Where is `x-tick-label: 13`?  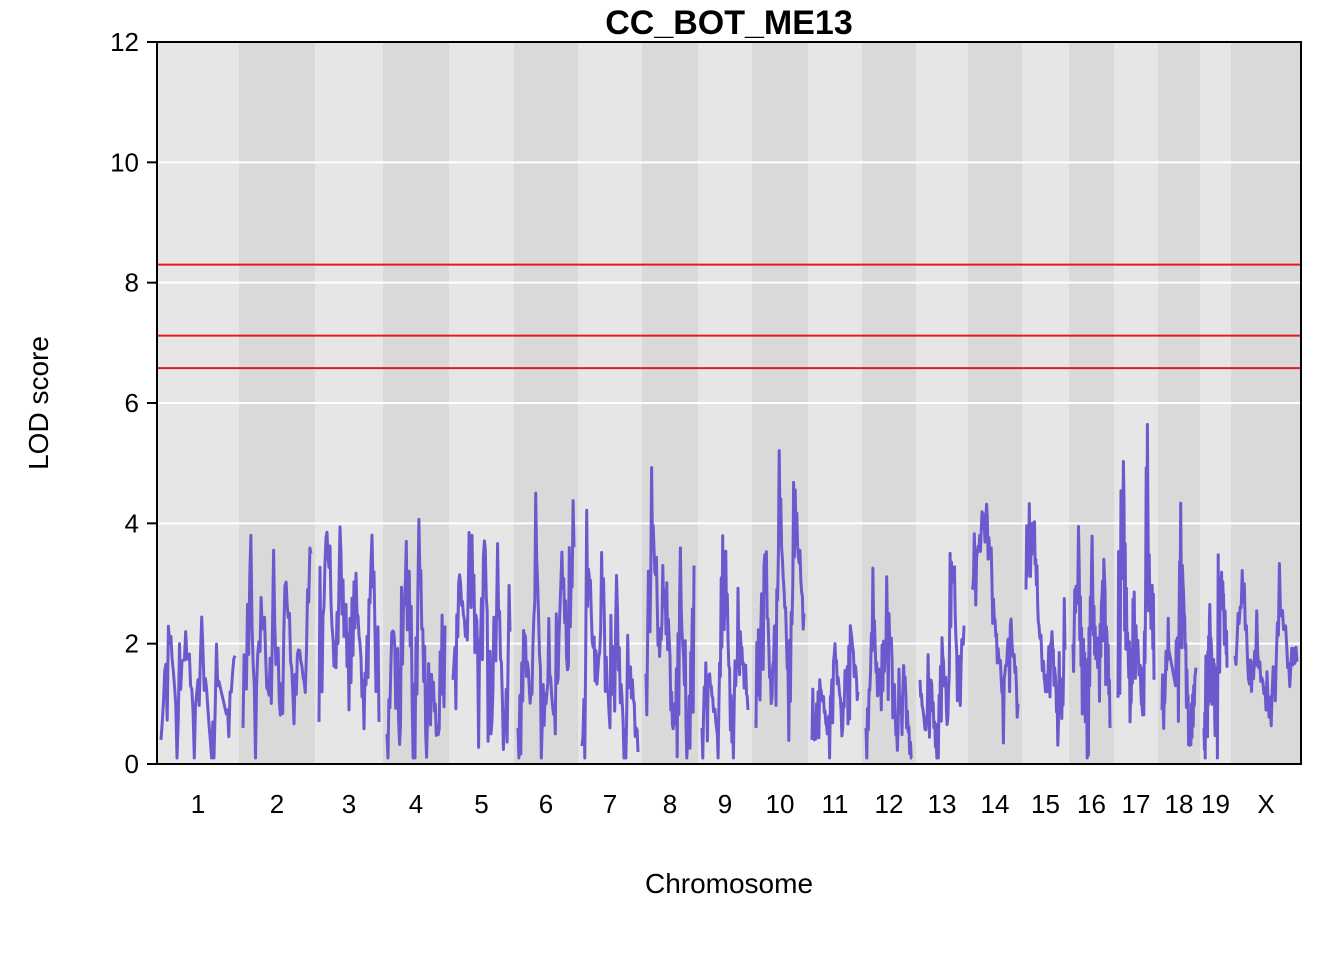 x-tick-label: 13 is located at coordinates (942, 804).